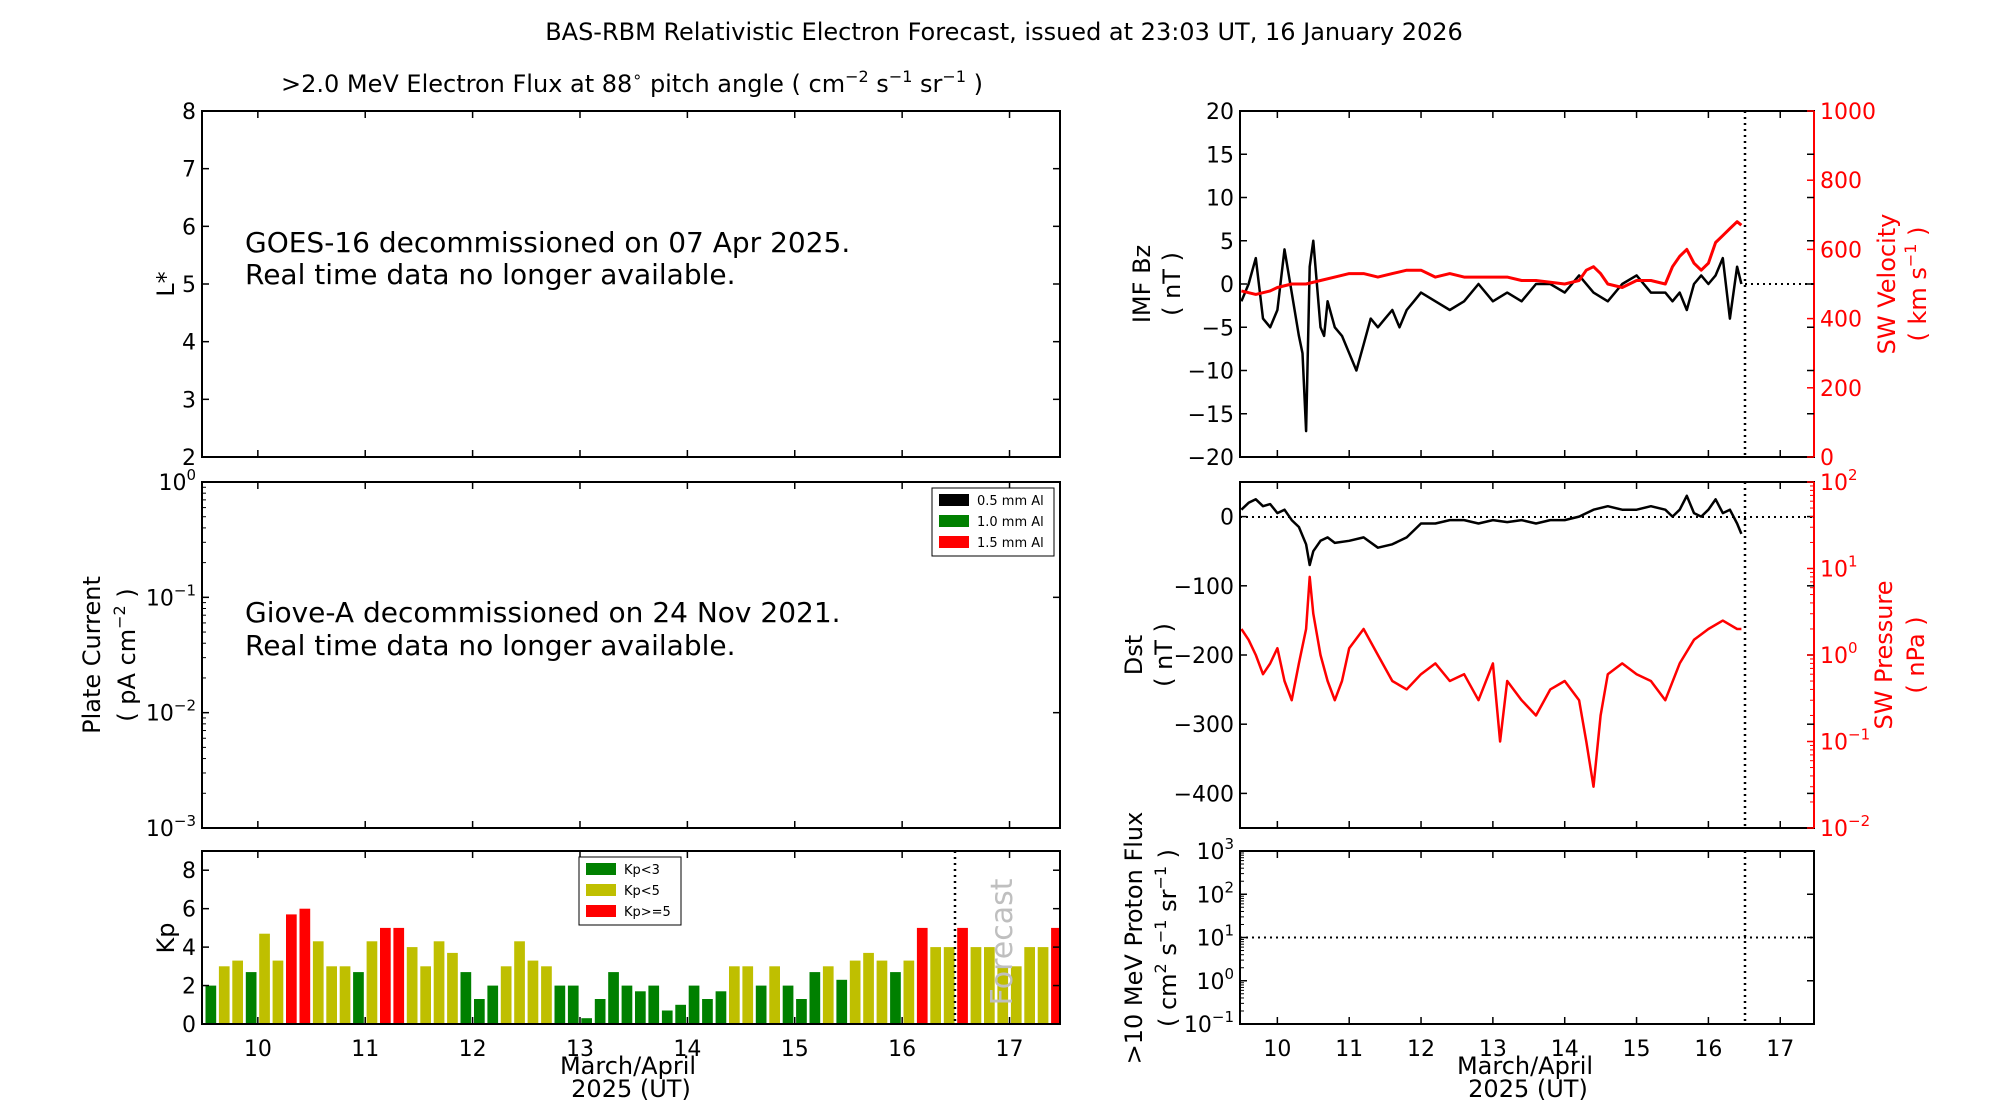 Image resolution: width=2000 pixels, height=1100 pixels. What do you see at coordinates (1916, 654) in the screenshot?
I see `dst-y2-axis-unit: ( nPa )` at bounding box center [1916, 654].